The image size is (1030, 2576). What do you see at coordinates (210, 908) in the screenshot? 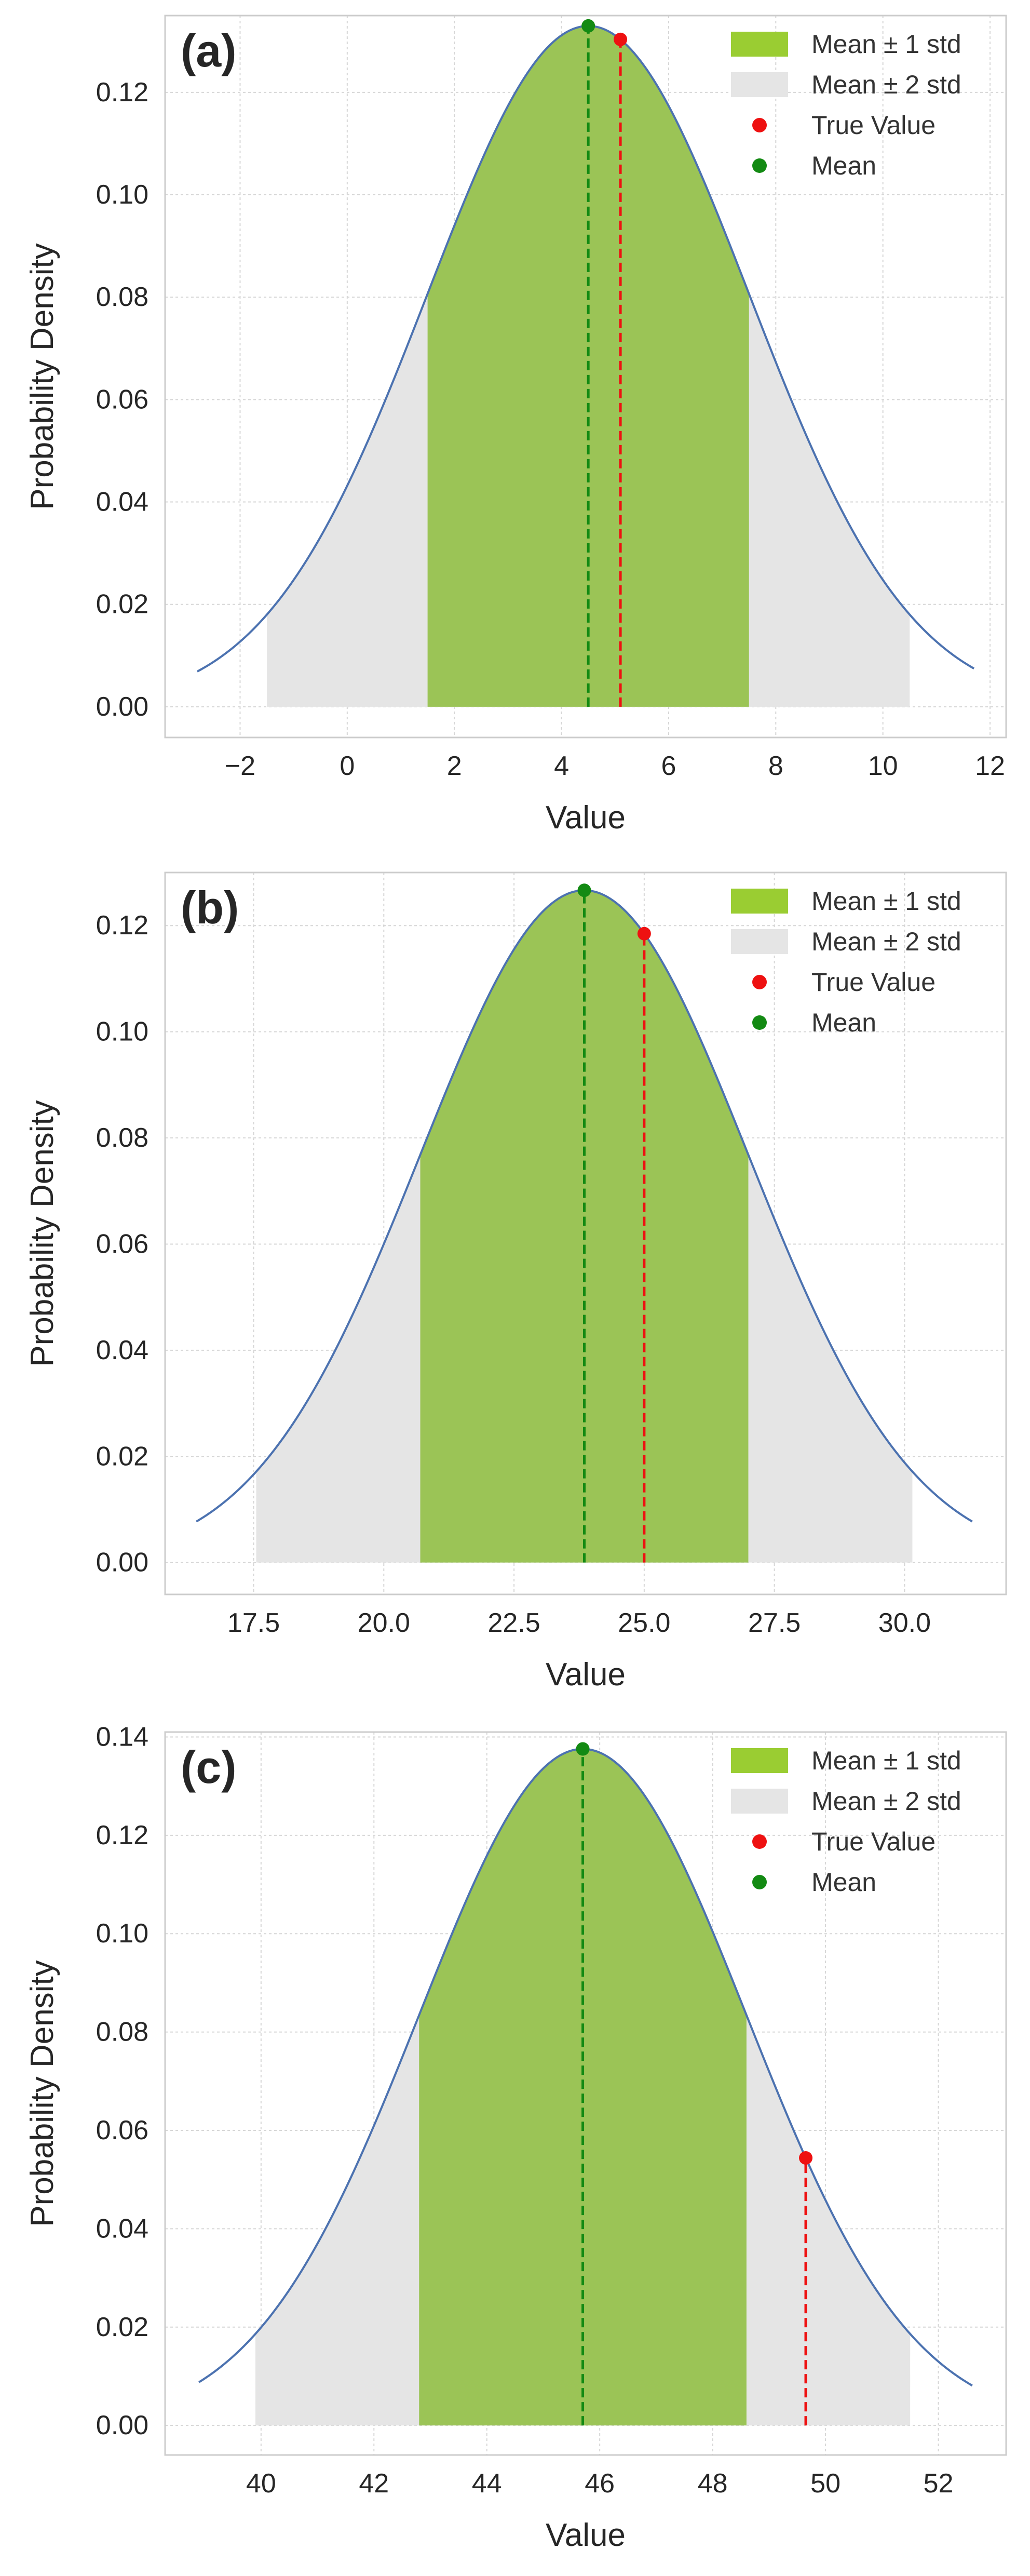
I see `panel-label: (b)` at bounding box center [210, 908].